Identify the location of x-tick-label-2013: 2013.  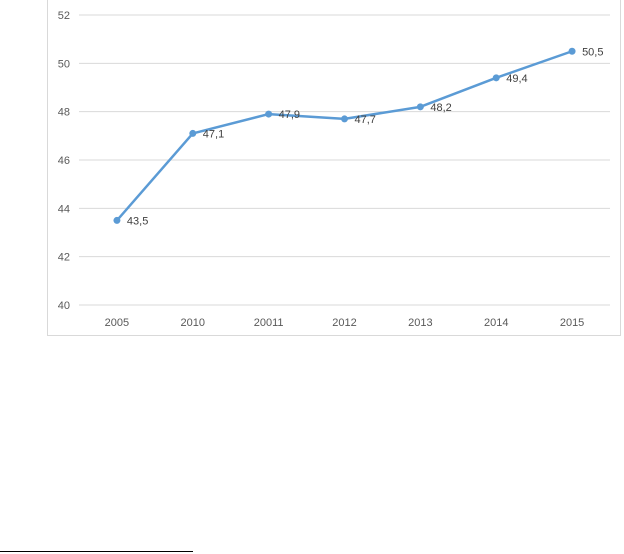
(420, 323).